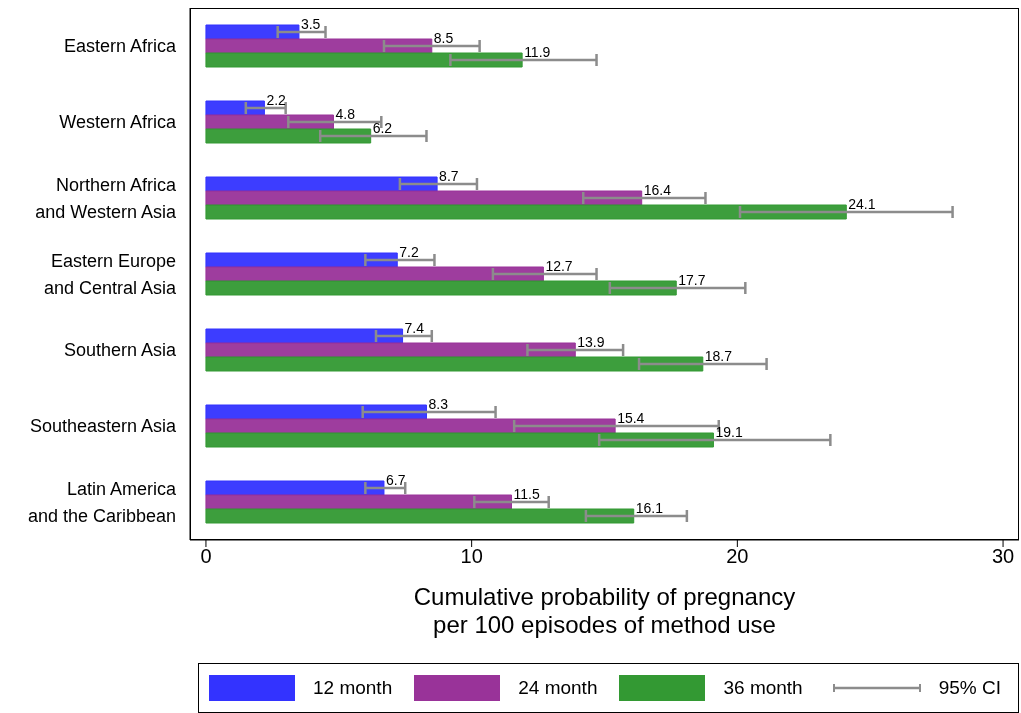 The height and width of the screenshot is (713, 1021). Describe the element at coordinates (970, 688) in the screenshot. I see `text: 95% CI` at that location.